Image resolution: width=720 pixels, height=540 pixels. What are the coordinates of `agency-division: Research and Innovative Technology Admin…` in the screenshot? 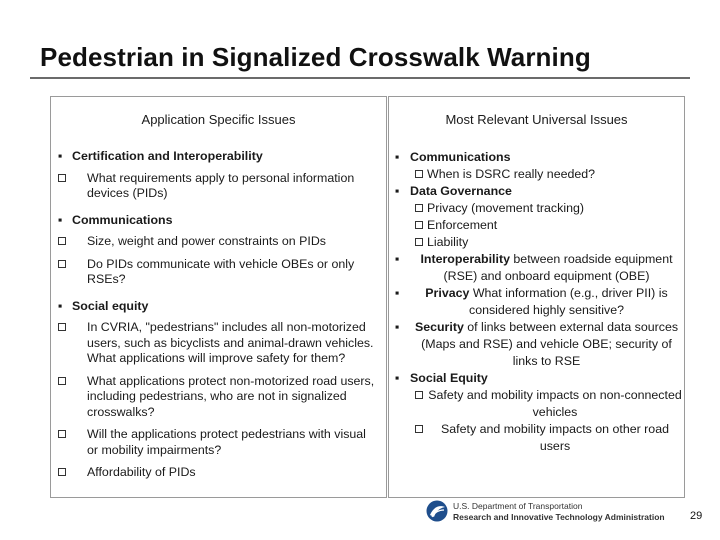 It's located at (559, 517).